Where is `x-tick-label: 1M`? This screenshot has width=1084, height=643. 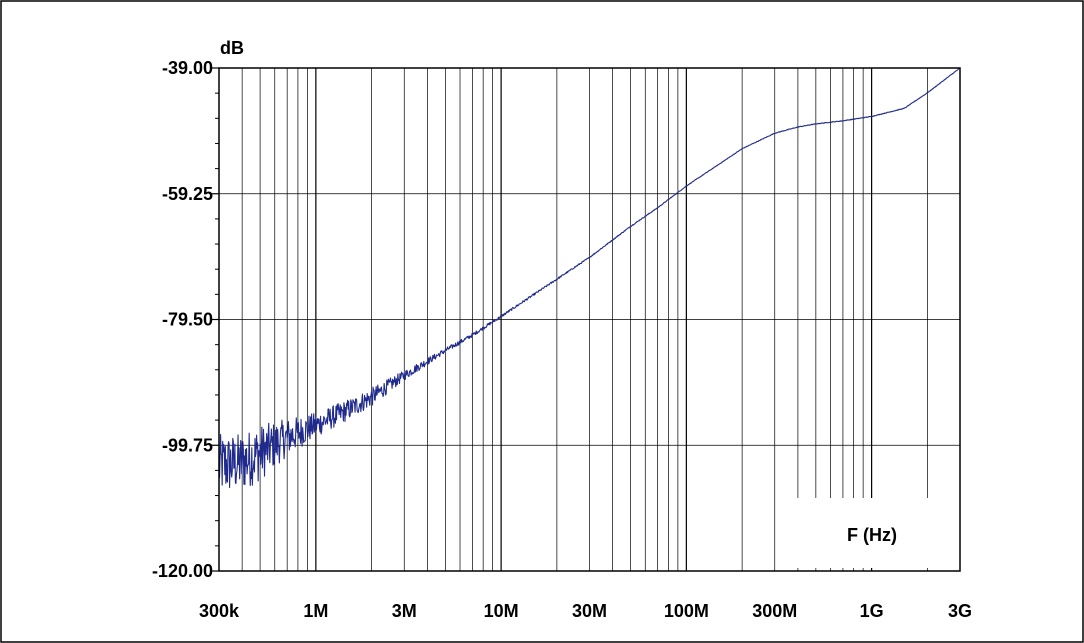
x-tick-label: 1M is located at coordinates (315, 611).